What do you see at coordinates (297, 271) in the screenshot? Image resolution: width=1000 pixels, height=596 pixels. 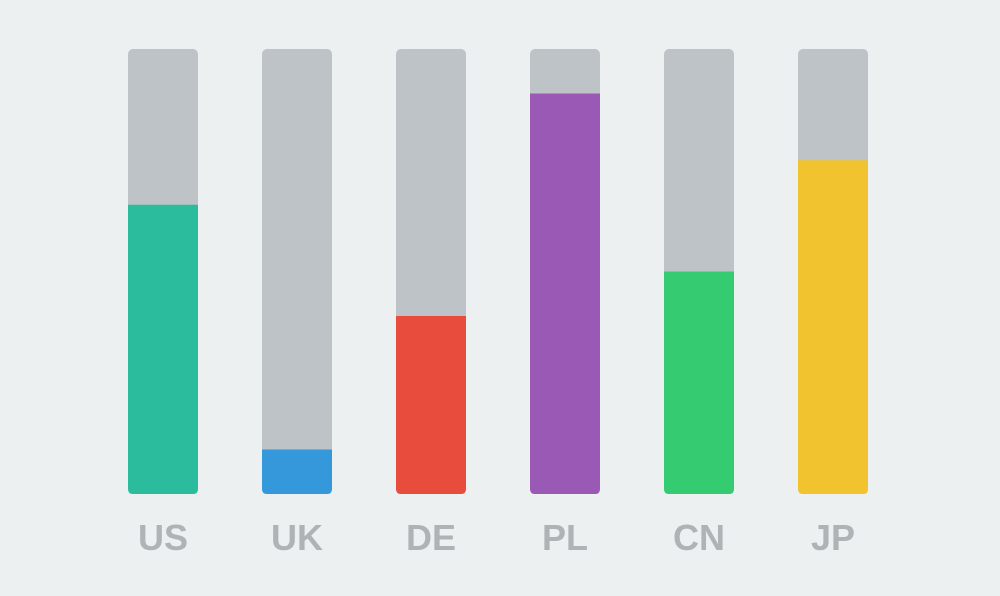 I see `bar-track-uk` at bounding box center [297, 271].